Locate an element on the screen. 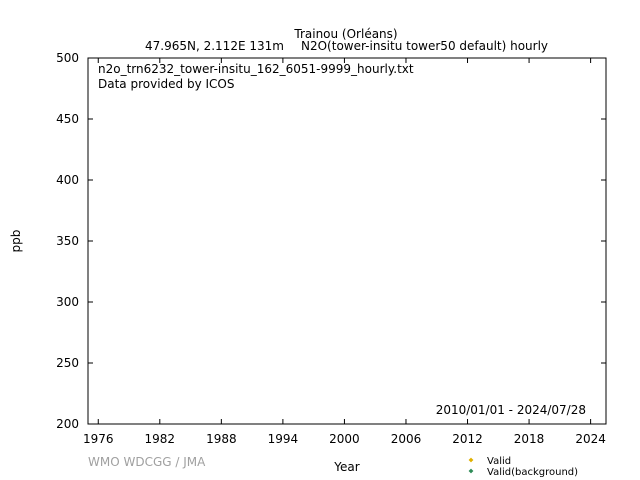 The image size is (640, 480). x-tick-label: 1988 is located at coordinates (221, 439).